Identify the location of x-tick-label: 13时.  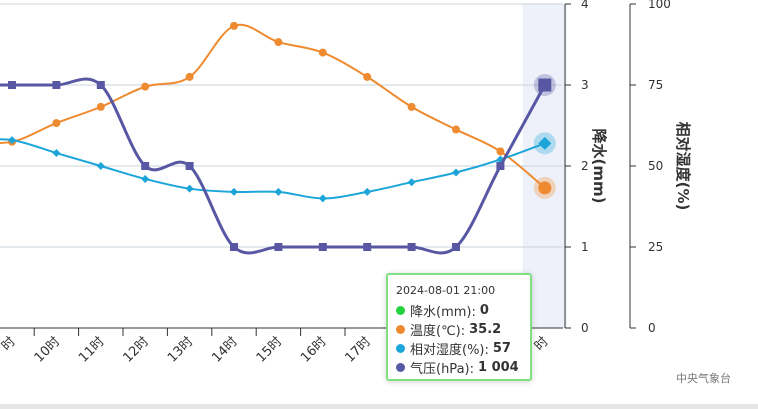
(180, 349).